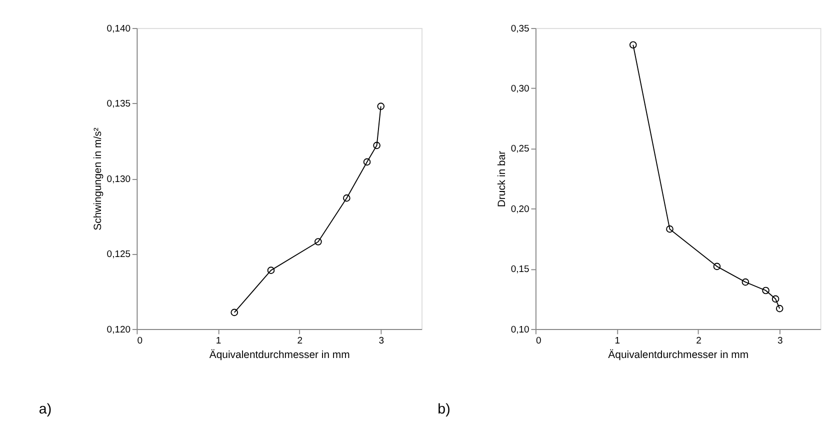  Describe the element at coordinates (502, 179) in the screenshot. I see `y-axis-title: Druck in bar` at that location.